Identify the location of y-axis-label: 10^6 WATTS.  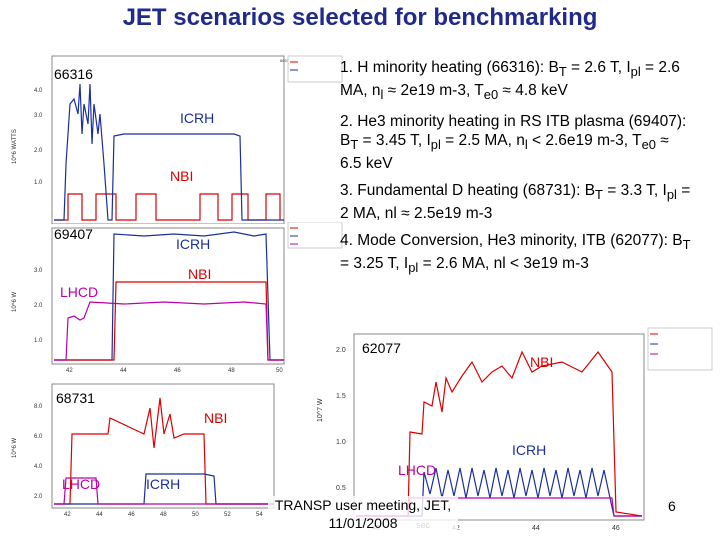
(15, 146).